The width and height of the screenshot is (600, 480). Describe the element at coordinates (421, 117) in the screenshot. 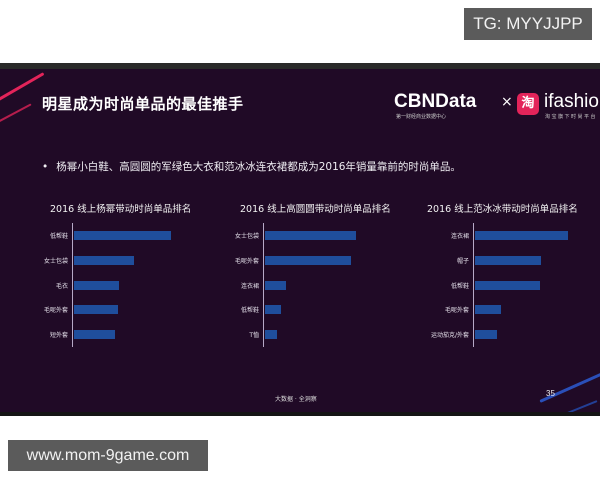

I see `cbndata-tagline: 第一财经商业数据中心` at that location.